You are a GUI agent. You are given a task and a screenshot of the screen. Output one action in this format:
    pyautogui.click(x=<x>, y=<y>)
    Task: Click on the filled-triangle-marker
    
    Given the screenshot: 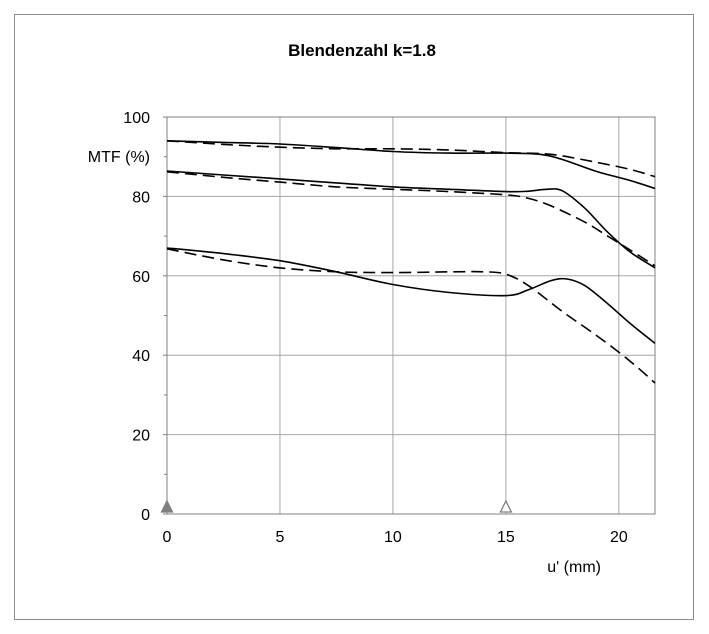 What is the action you would take?
    pyautogui.click(x=167, y=506)
    